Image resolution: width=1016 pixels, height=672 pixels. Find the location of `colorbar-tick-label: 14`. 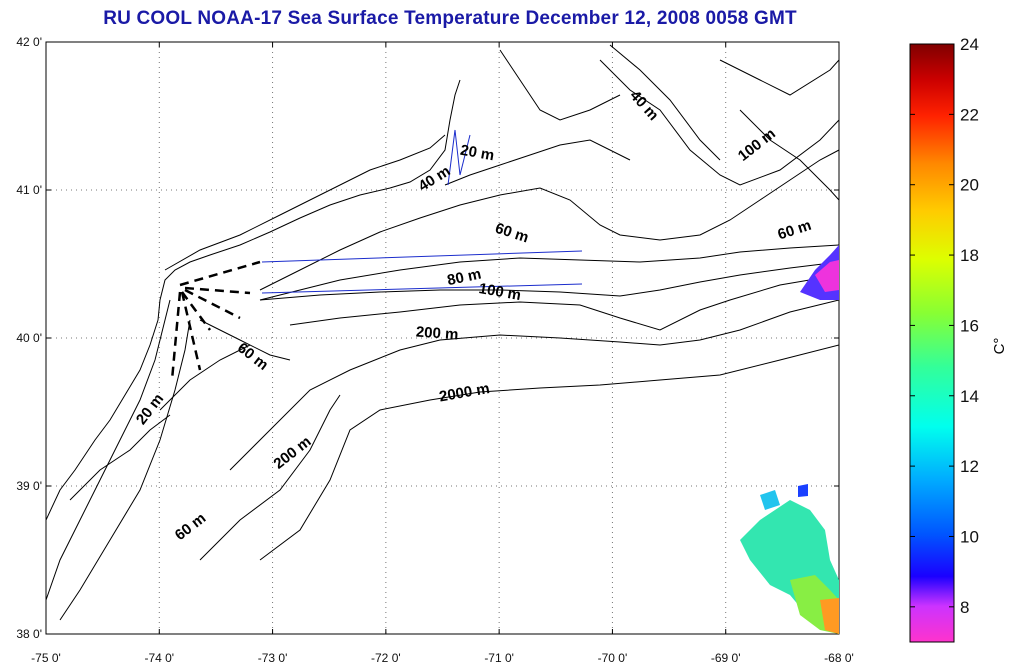

colorbar-tick-label: 14 is located at coordinates (969, 396).